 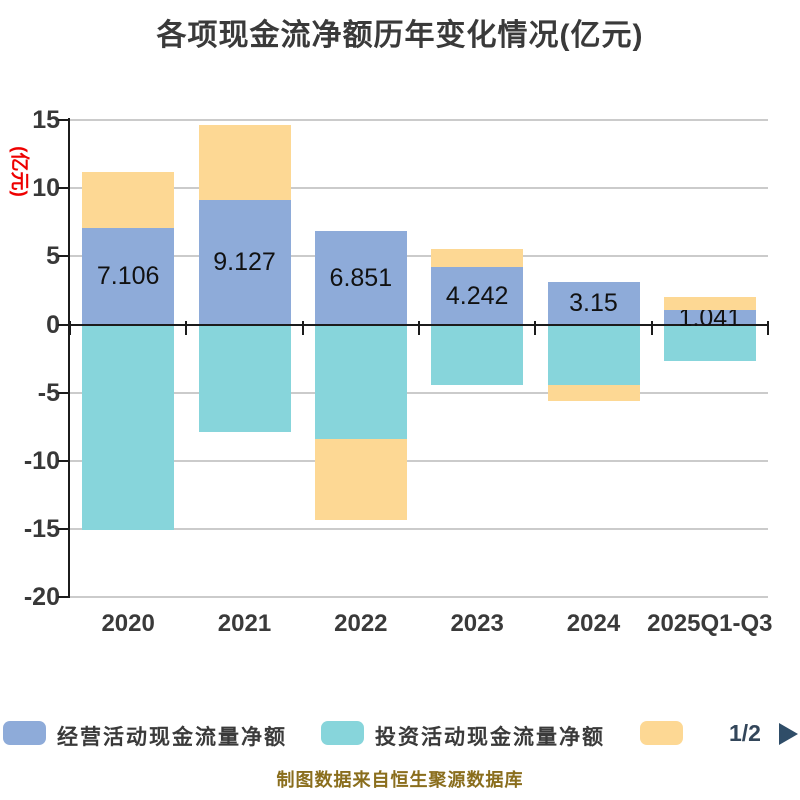 What do you see at coordinates (69, 358) in the screenshot?
I see `y-axis-line` at bounding box center [69, 358].